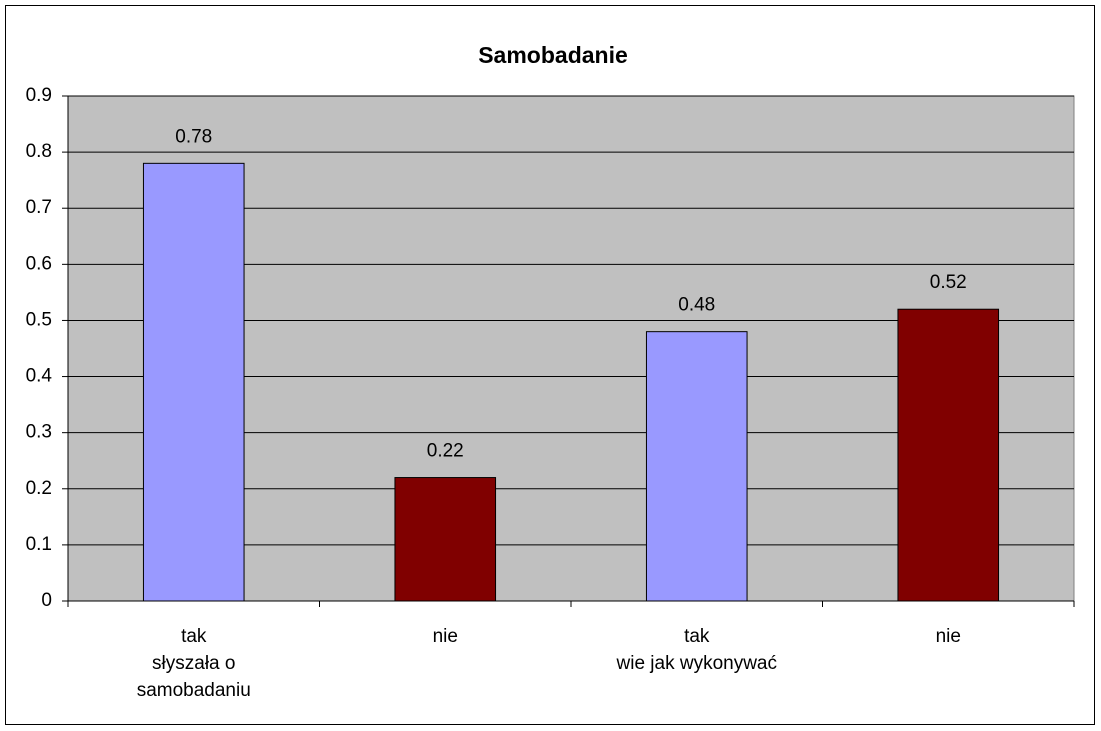 The width and height of the screenshot is (1101, 731). I want to click on value-label: 0.78, so click(193, 136).